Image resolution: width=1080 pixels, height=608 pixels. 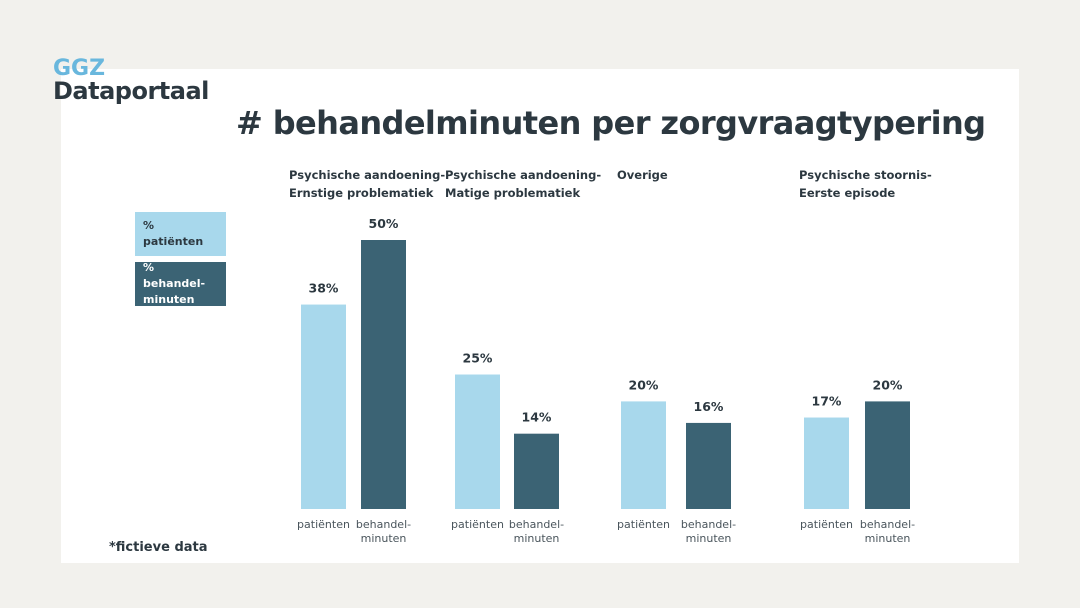 I want to click on category-label: Psychische stoornis- Eerste episode, so click(x=865, y=184).